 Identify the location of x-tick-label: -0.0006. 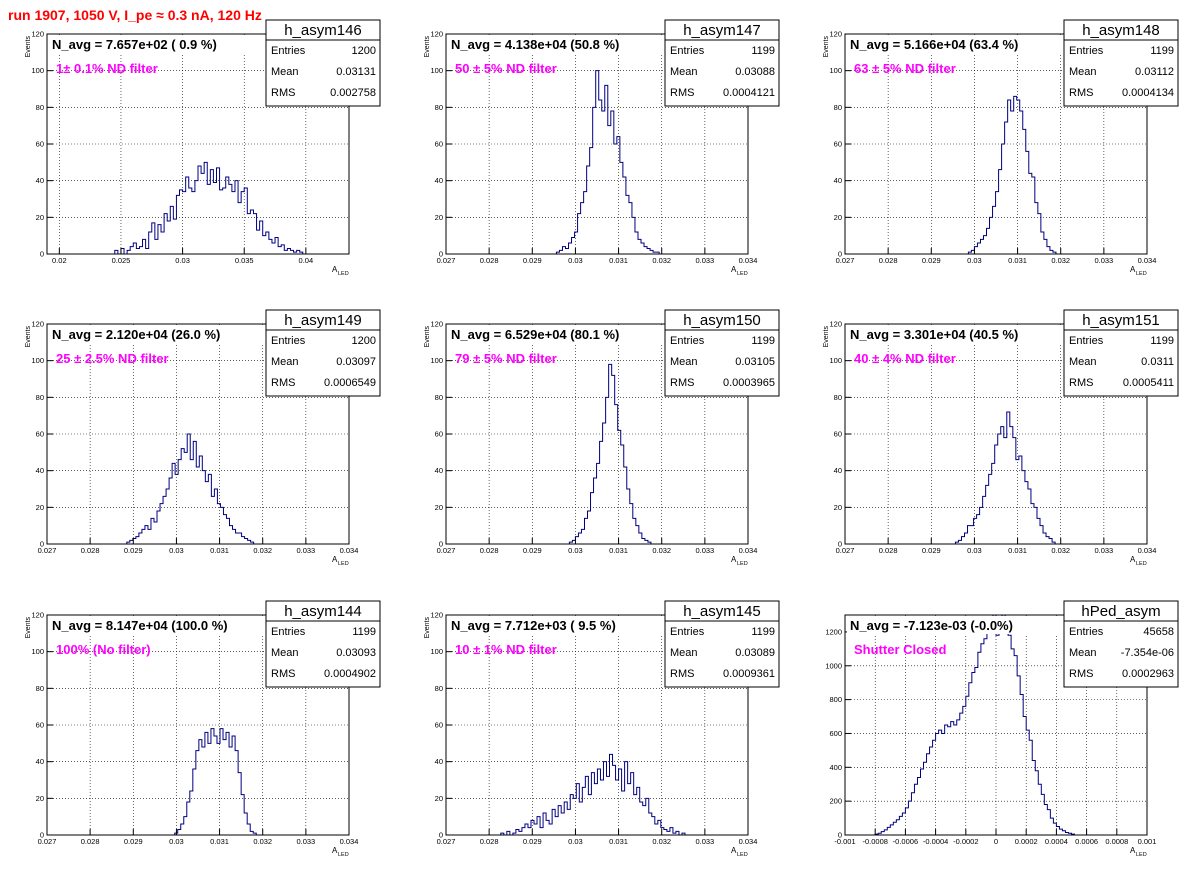
(905, 841).